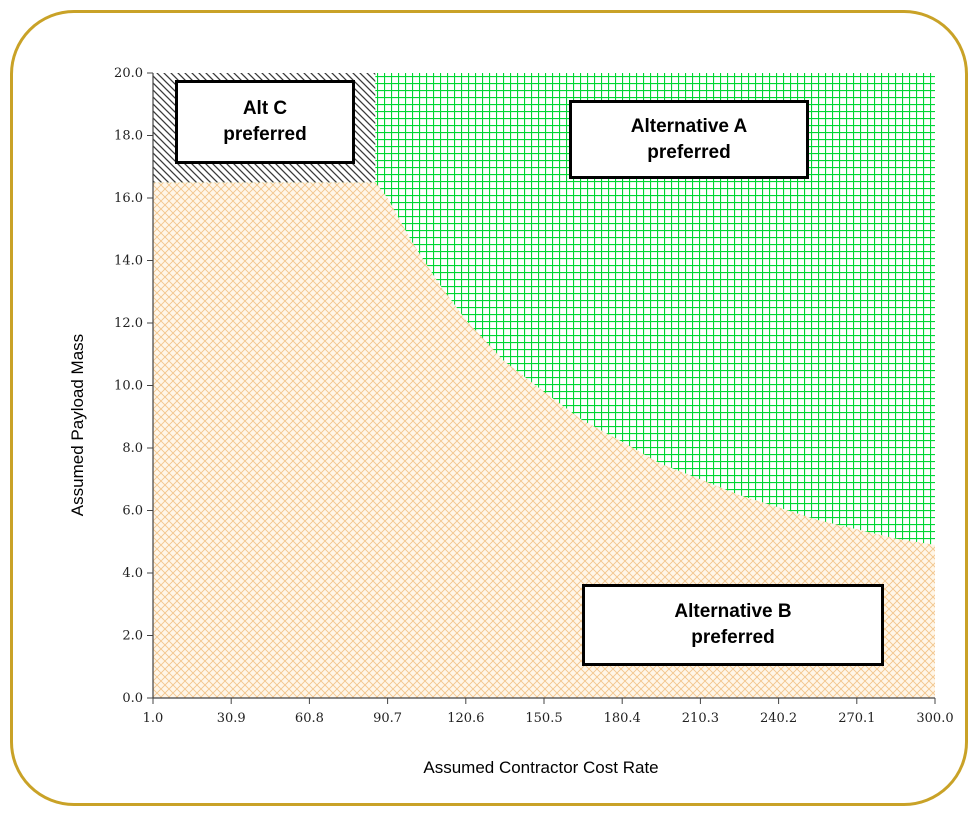  What do you see at coordinates (689, 152) in the screenshot?
I see `alternative-a-label-line2: preferred` at bounding box center [689, 152].